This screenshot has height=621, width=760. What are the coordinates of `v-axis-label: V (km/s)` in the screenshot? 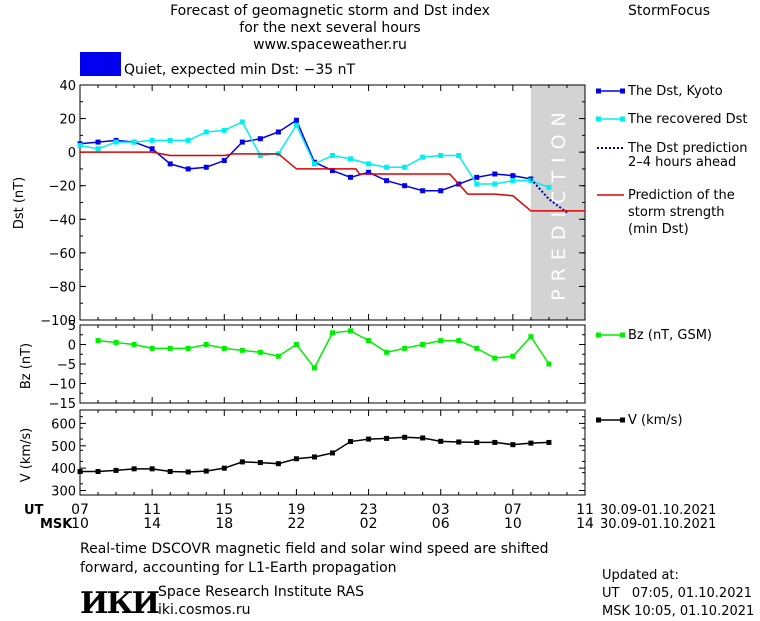 It's located at (26, 455).